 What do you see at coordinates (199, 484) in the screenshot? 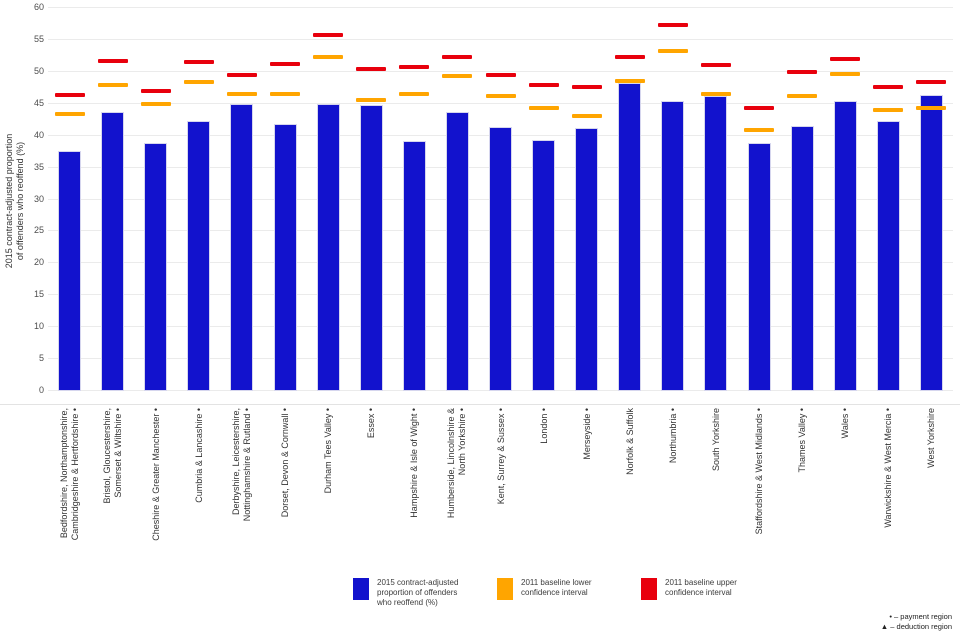
I see `x-axis-label: Cumbria & Lancashire •` at bounding box center [199, 484].